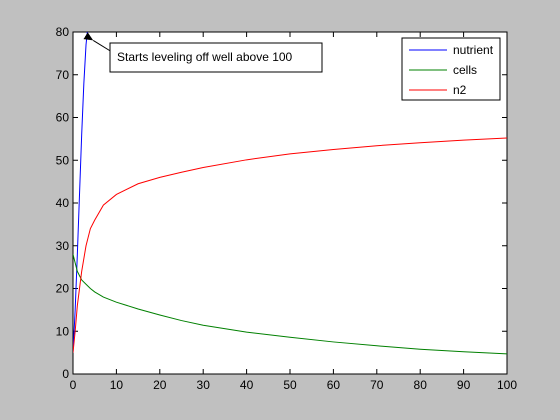  I want to click on y-tick-label: 30, so click(63, 246).